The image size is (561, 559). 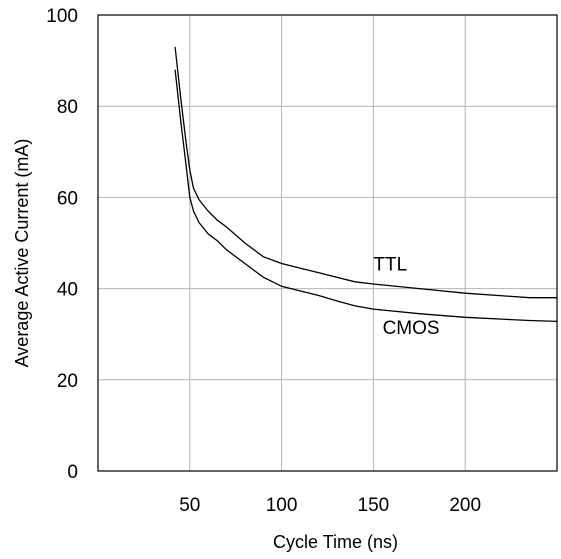 What do you see at coordinates (406, 296) in the screenshot?
I see `series-labels: TTL CMOS` at bounding box center [406, 296].